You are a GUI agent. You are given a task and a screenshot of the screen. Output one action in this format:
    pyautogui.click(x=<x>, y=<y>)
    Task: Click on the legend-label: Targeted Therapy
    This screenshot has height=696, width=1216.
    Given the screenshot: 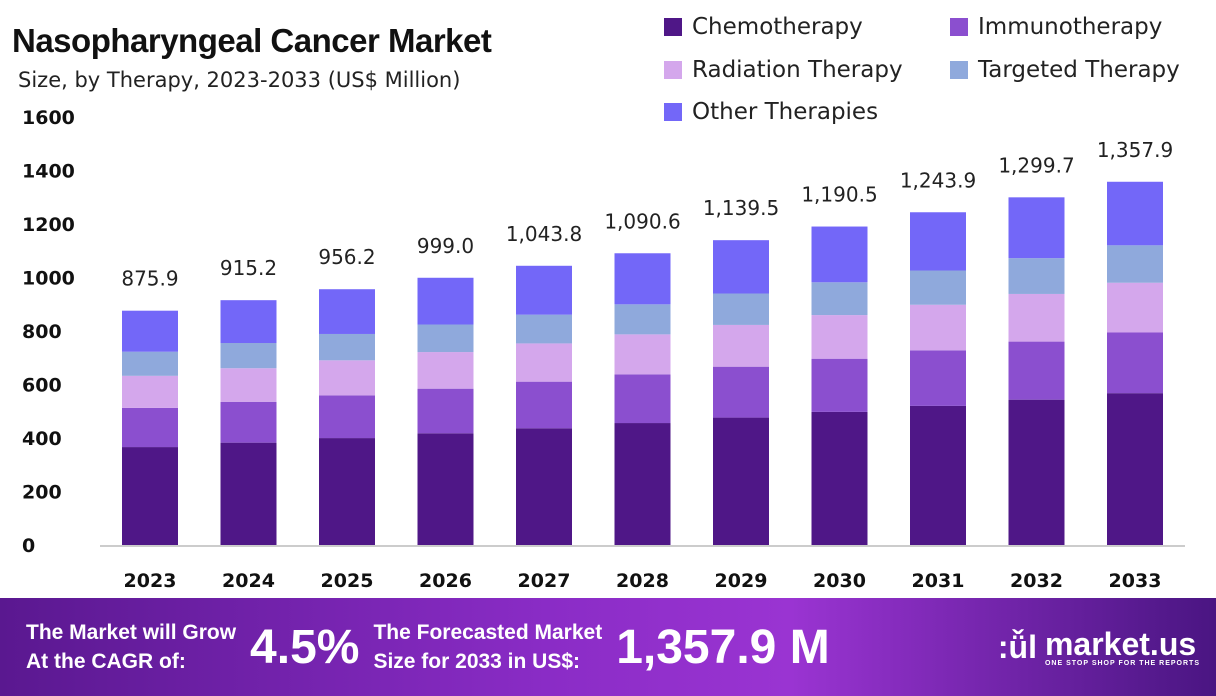 What is the action you would take?
    pyautogui.click(x=1079, y=70)
    